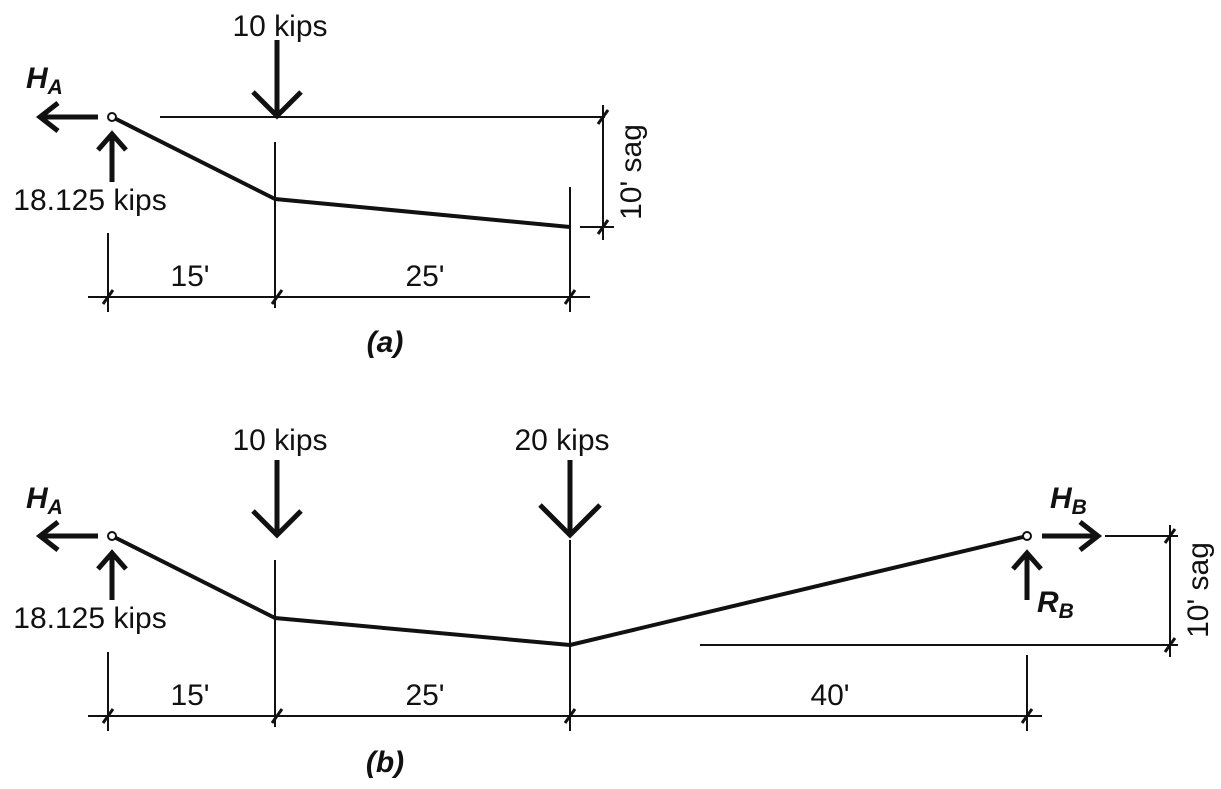 This screenshot has height=789, width=1221. I want to click on symbol: R, so click(1048, 602).